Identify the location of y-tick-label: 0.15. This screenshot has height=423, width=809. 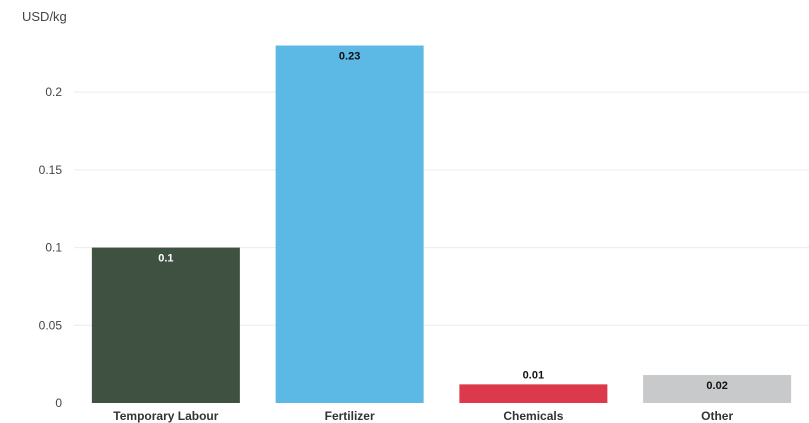
(51, 170).